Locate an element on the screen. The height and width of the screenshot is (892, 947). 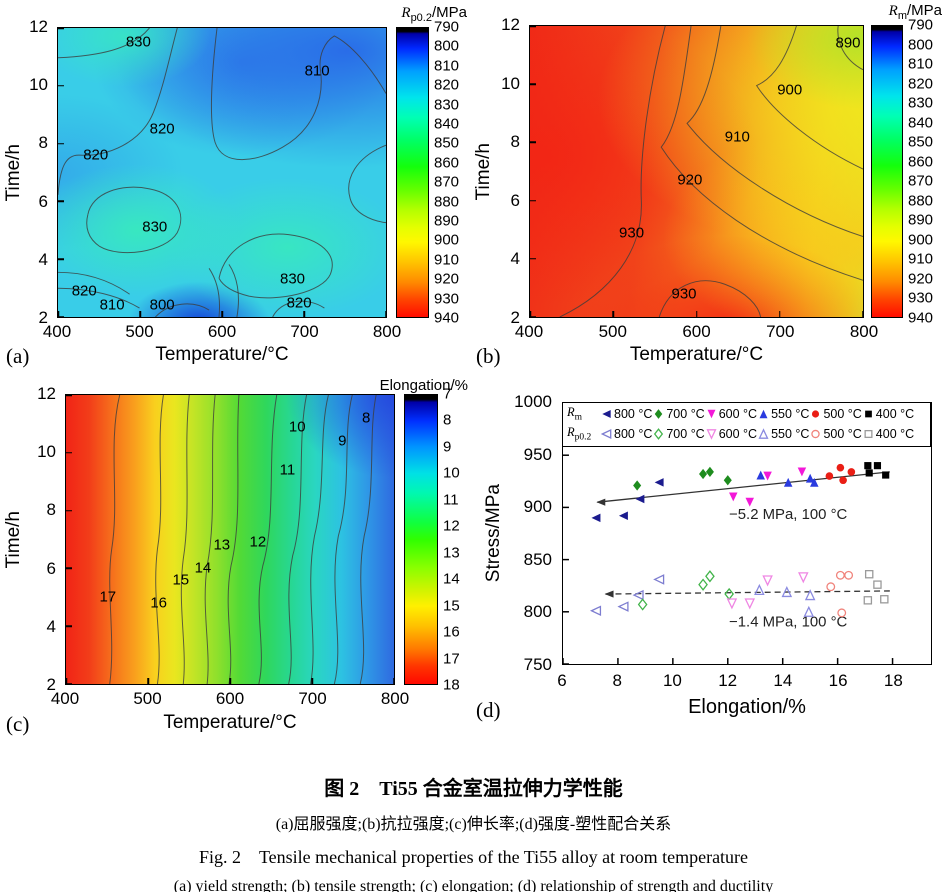
colorbar-tick-label: 17 is located at coordinates (451, 659).